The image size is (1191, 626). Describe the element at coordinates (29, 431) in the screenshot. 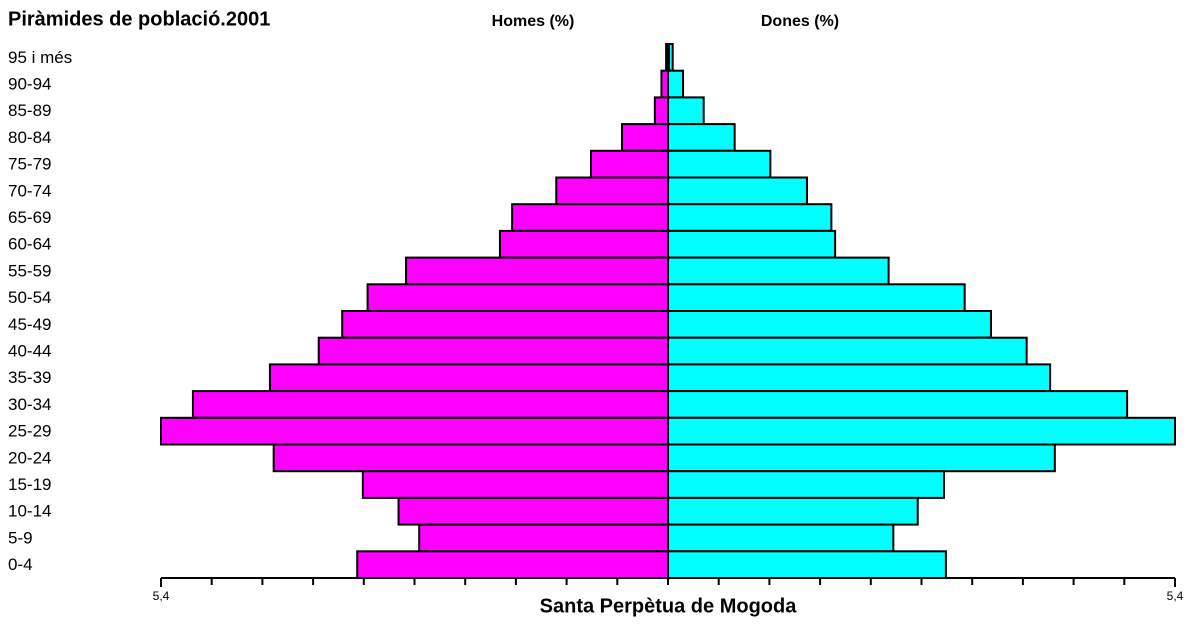

I see `y-tick-label: 25-29` at that location.